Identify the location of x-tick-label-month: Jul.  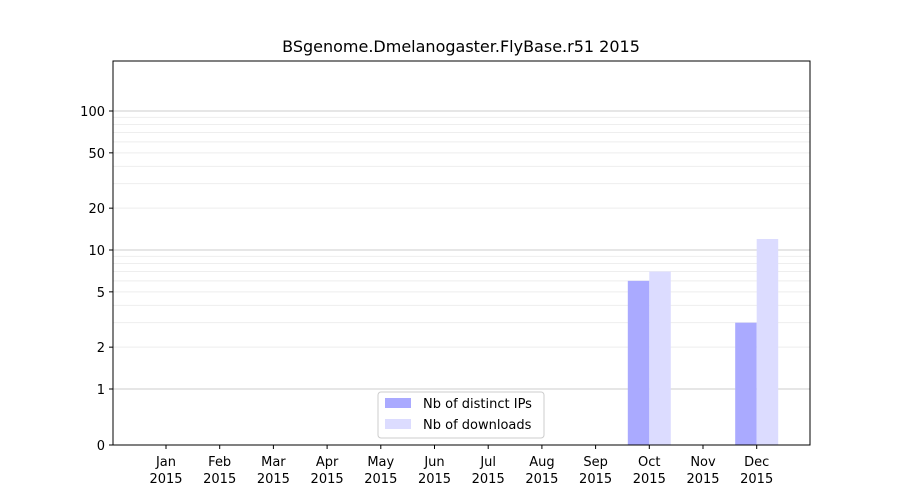
(487, 462).